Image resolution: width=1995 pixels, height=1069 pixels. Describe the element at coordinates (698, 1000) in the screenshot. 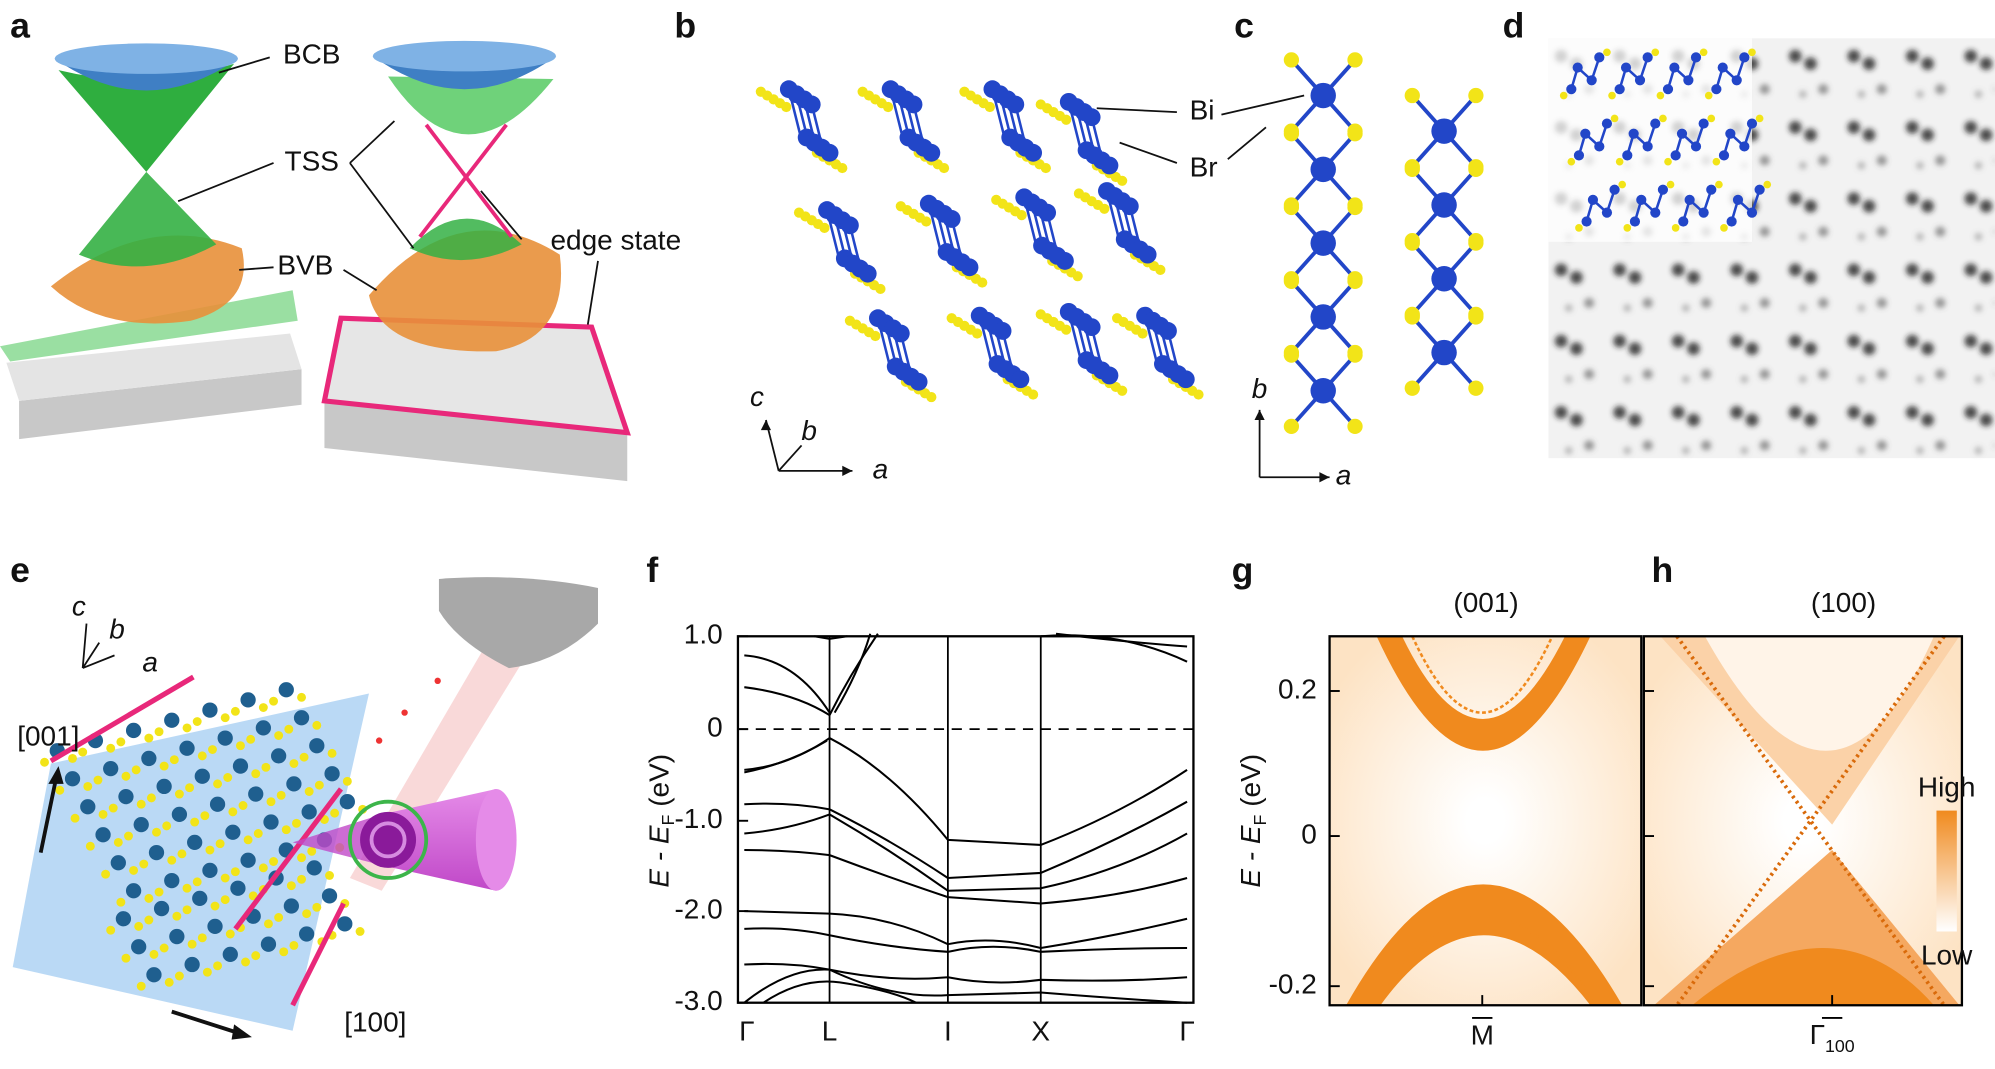

I see `y-tick-label: -3.0` at that location.